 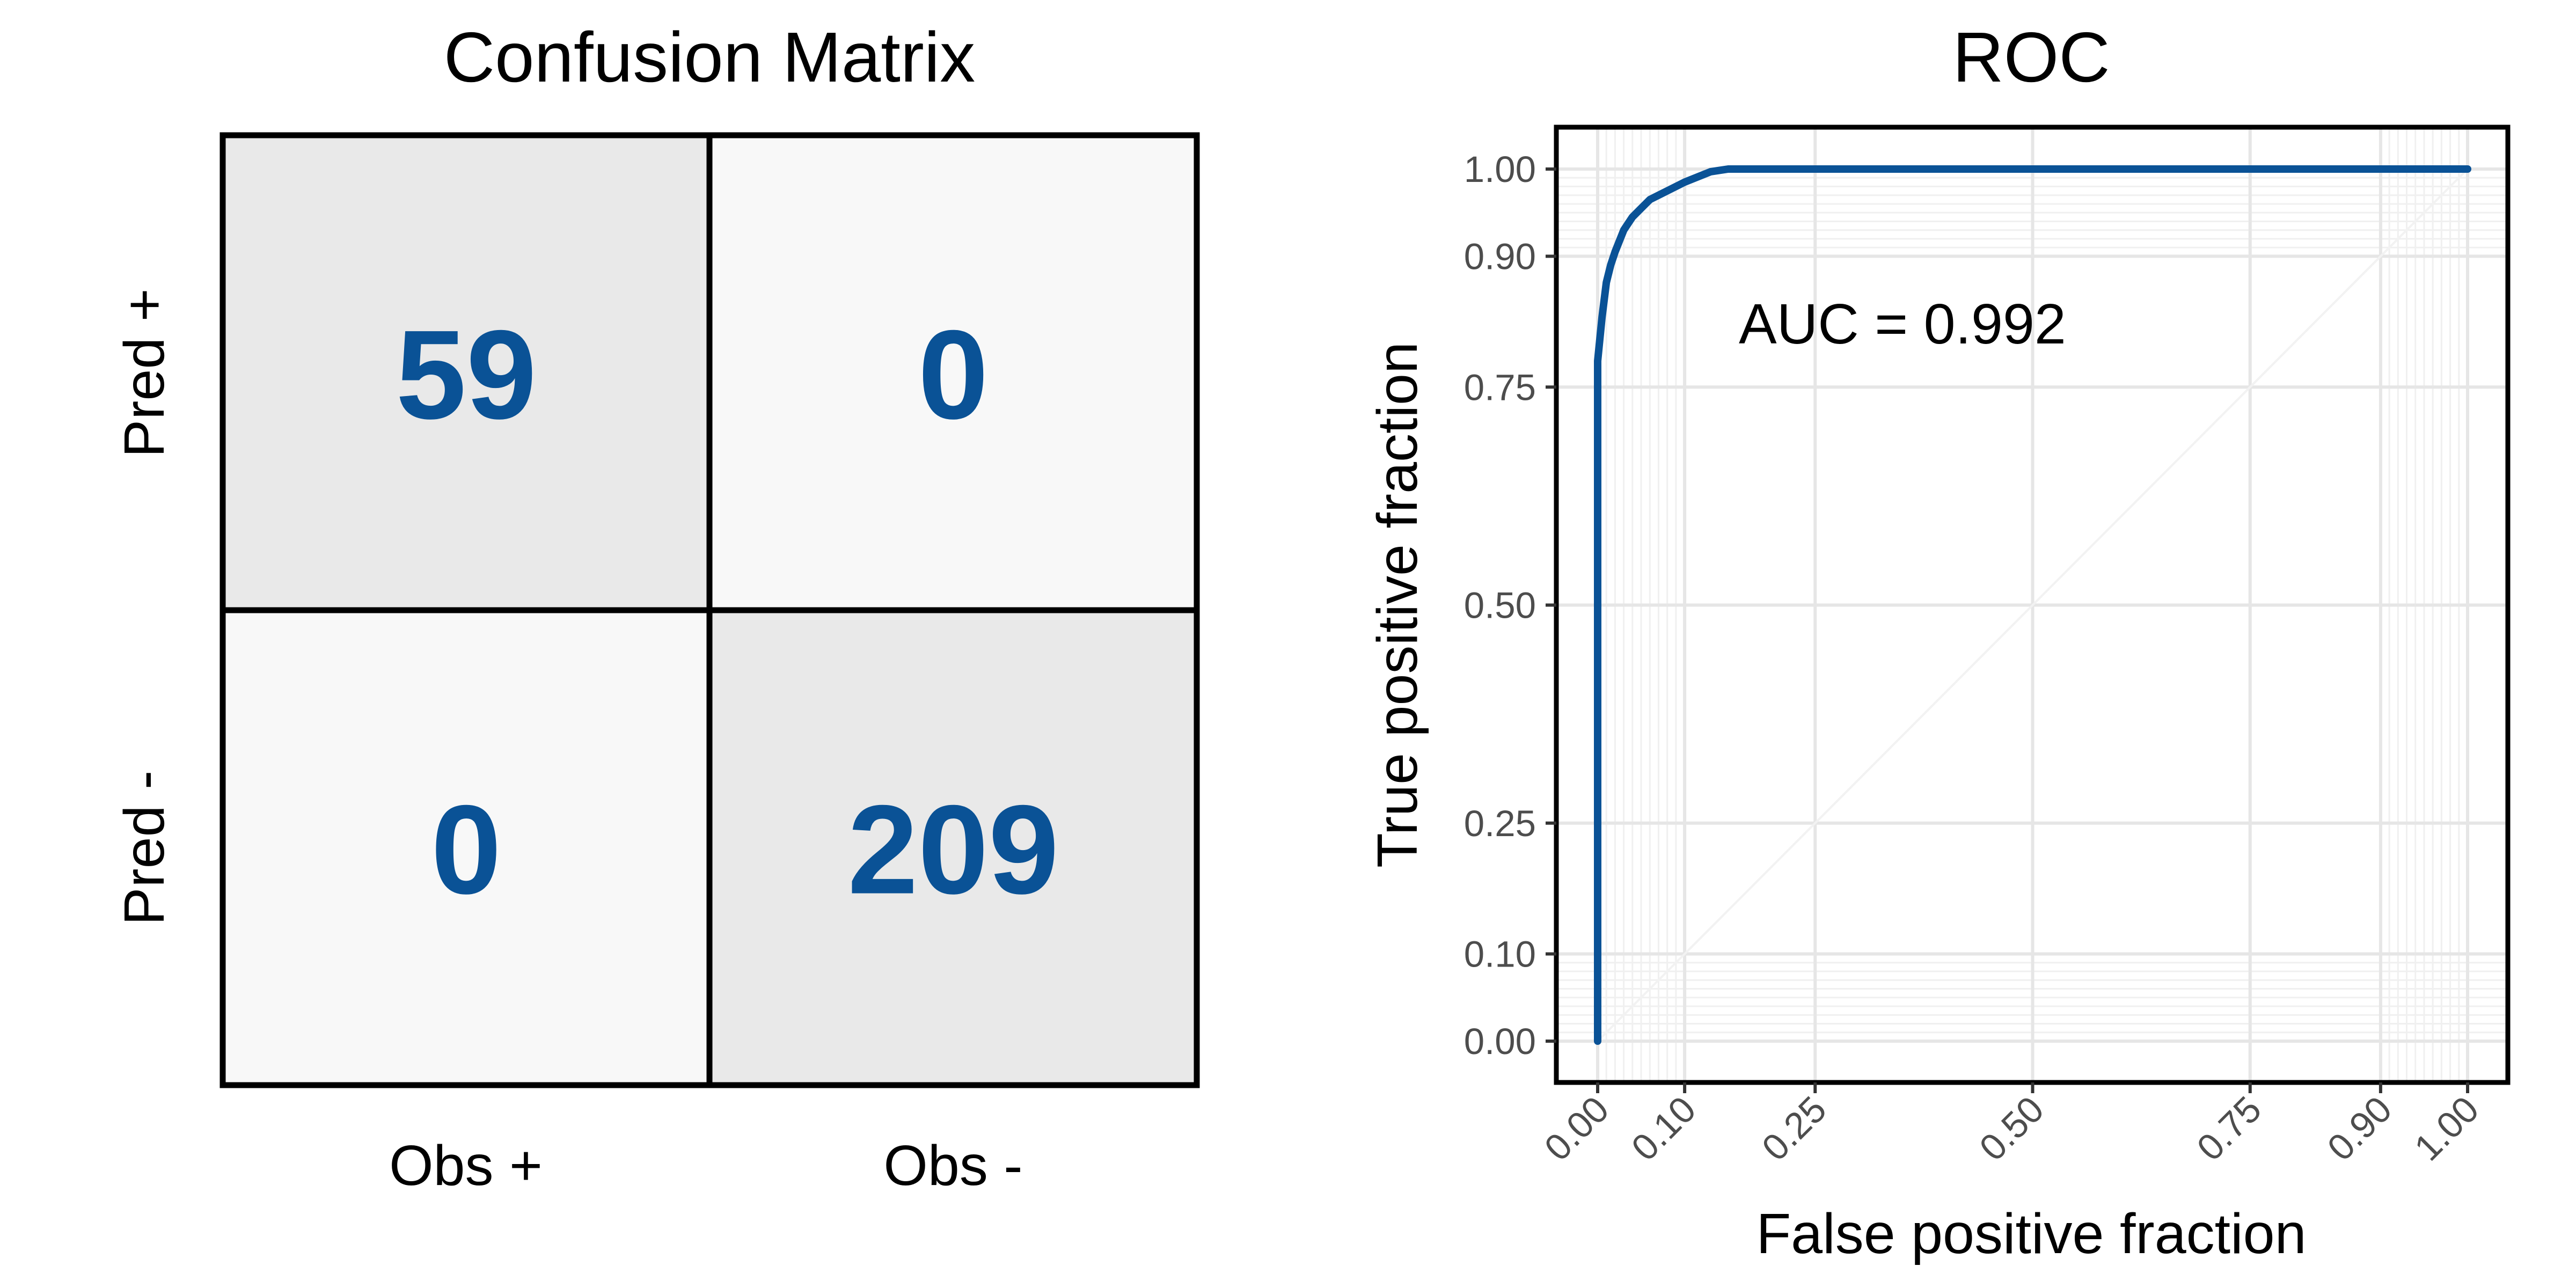 What do you see at coordinates (1794, 1128) in the screenshot?
I see `x-axis-tick-label: 0.25` at bounding box center [1794, 1128].